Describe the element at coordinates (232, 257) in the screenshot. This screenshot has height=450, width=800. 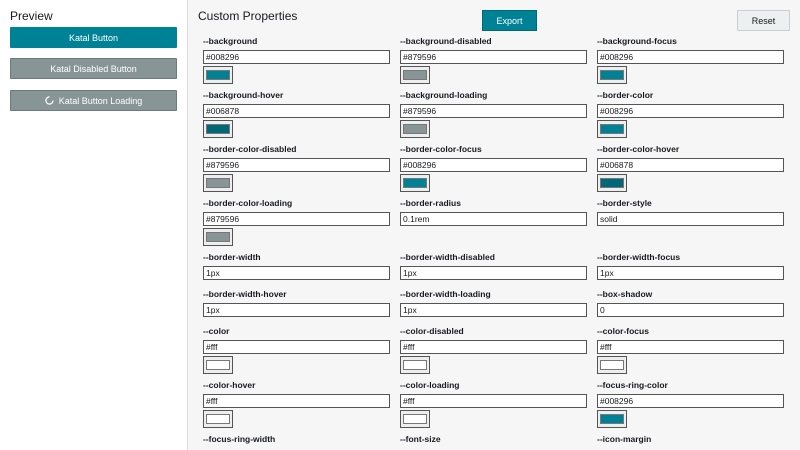
I see `property-name: --border-width` at that location.